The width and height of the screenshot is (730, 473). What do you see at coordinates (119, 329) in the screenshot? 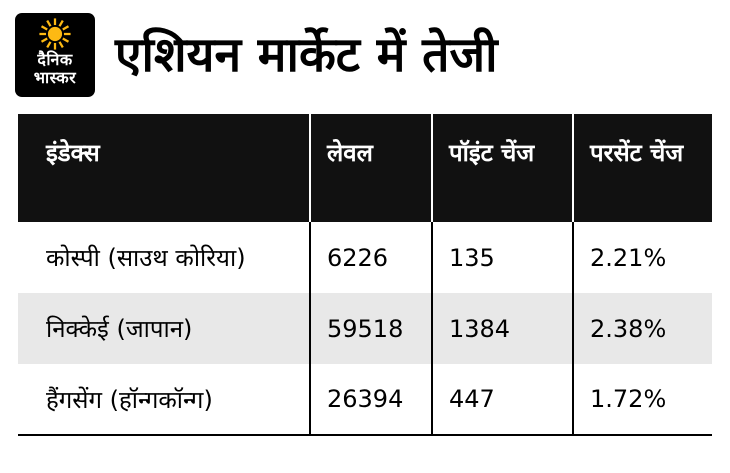
I see `cell-index-name: निक्केई (जापान)` at bounding box center [119, 329].